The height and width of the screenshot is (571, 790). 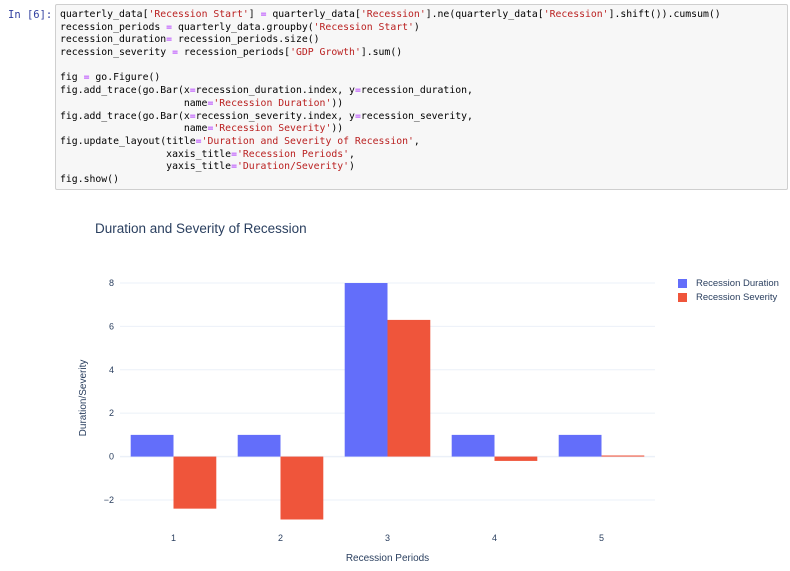 What do you see at coordinates (109, 500) in the screenshot?
I see `y-tick-label: −2` at bounding box center [109, 500].